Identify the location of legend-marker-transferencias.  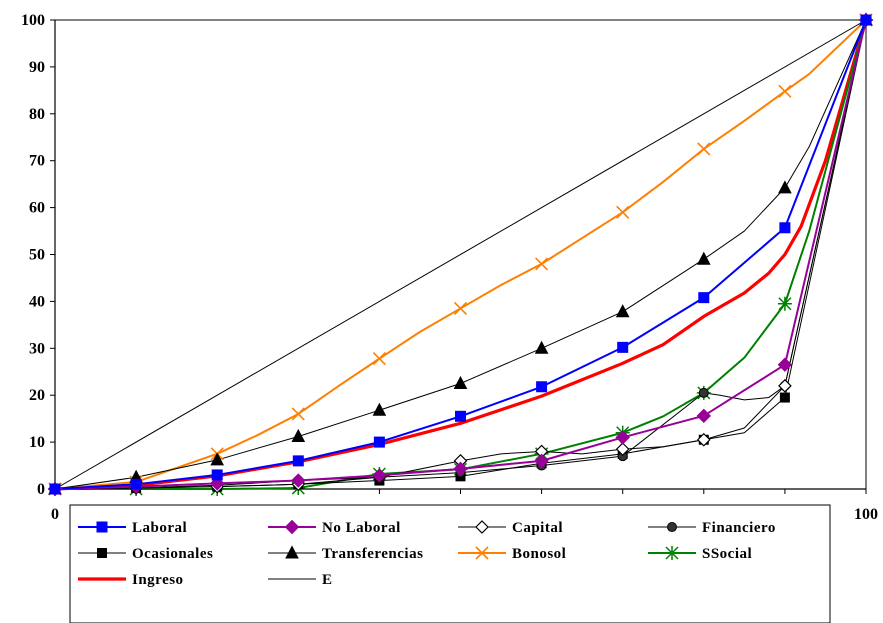
(292, 552).